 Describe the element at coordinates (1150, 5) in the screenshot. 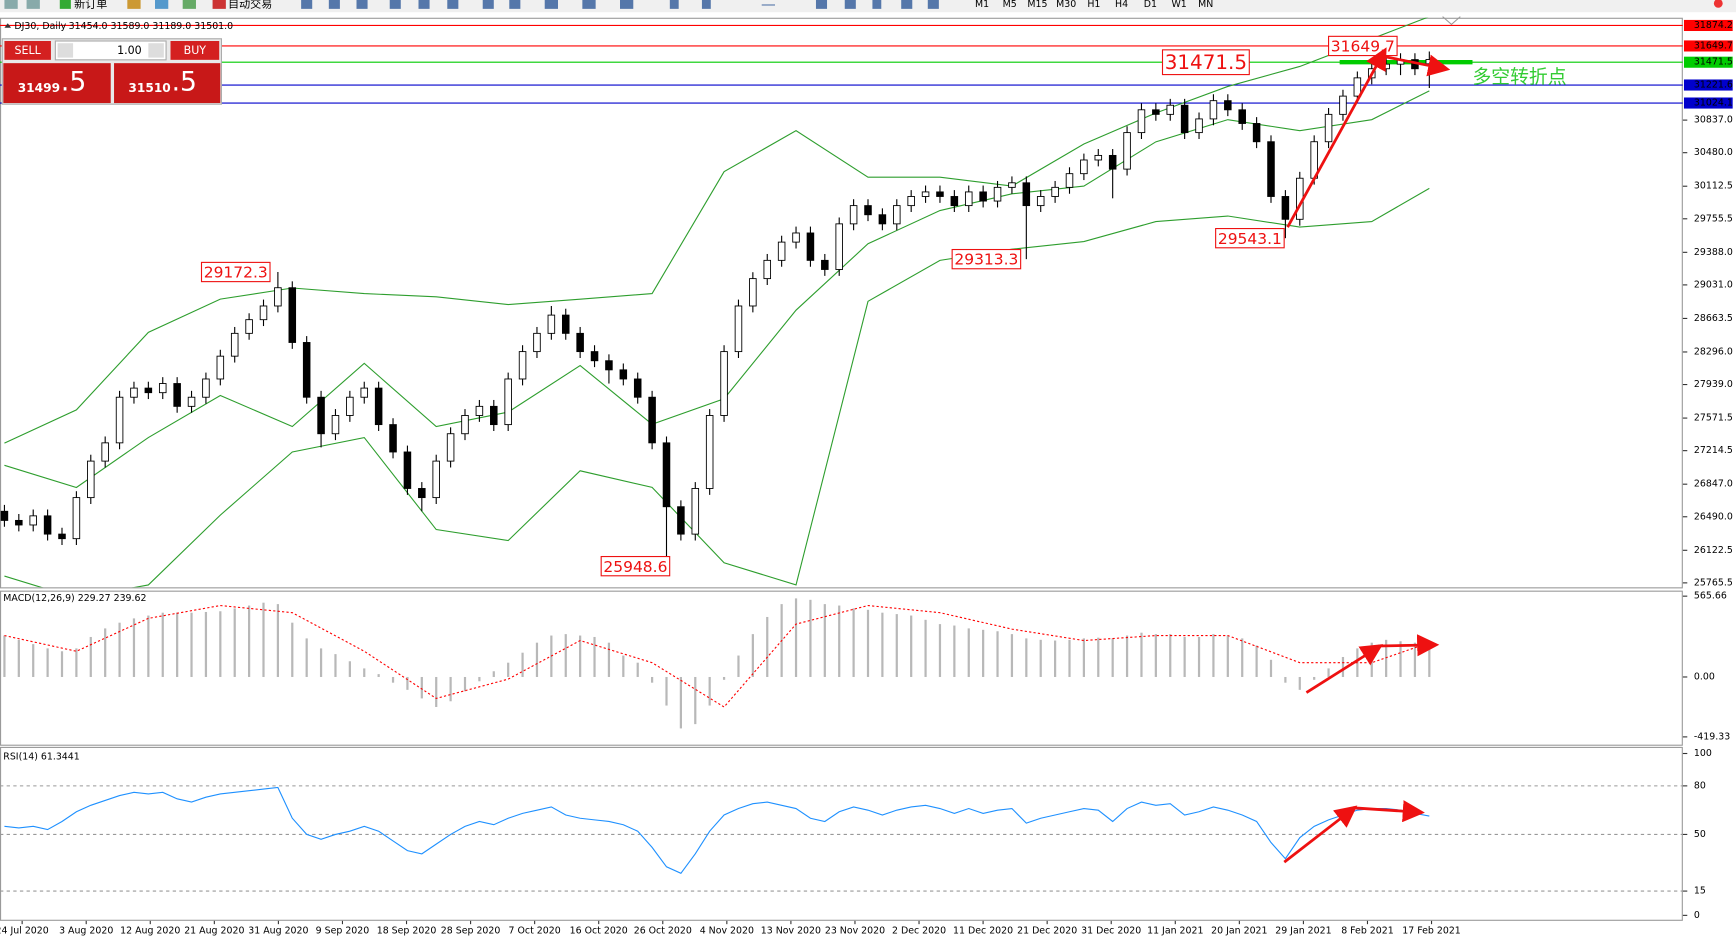

I see `timeframe-button: D1` at that location.